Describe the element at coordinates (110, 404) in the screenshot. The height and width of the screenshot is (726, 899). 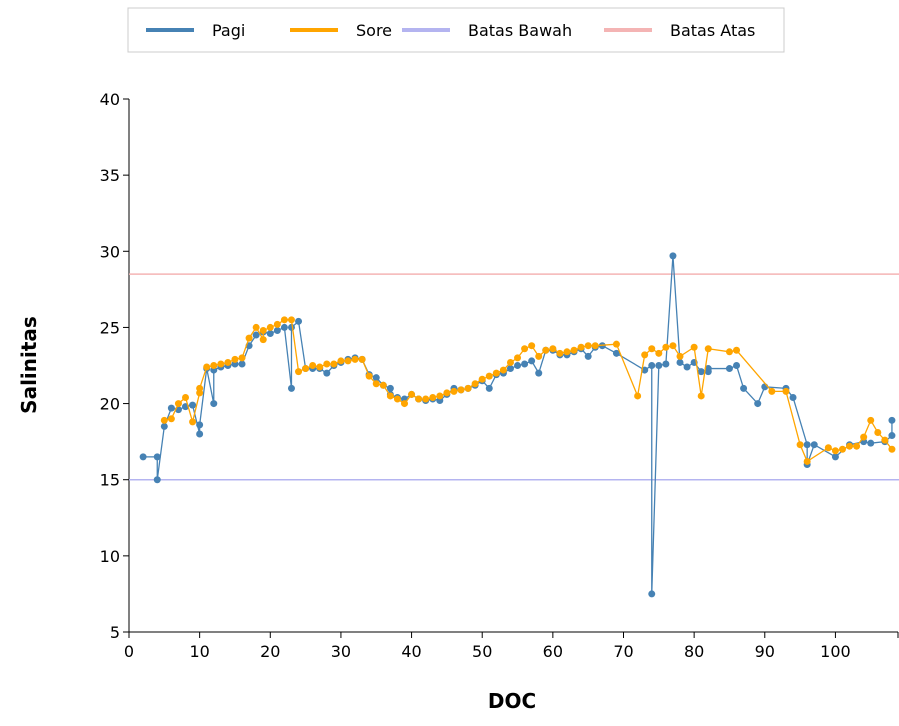
I see `y-tick-label: 20` at that location.